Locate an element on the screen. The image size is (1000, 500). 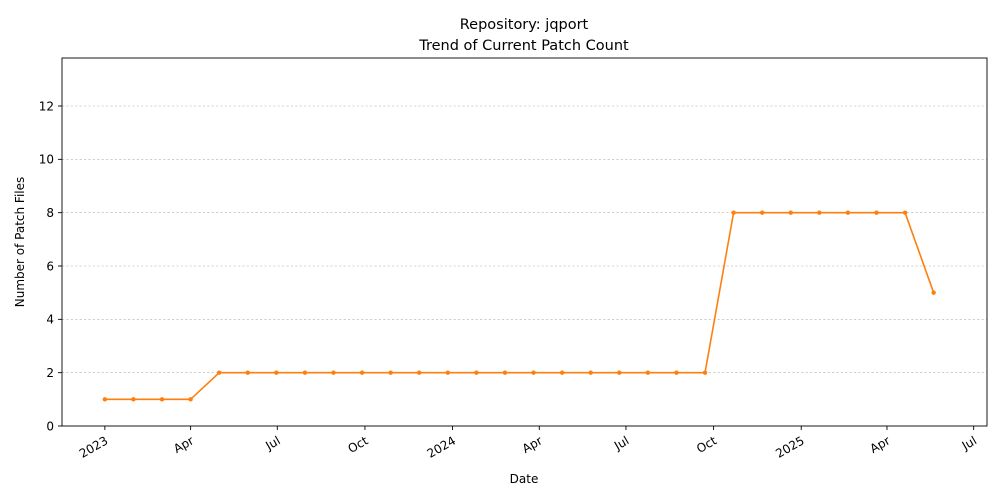
y-axis-label: Number of Patch Files is located at coordinates (20, 242).